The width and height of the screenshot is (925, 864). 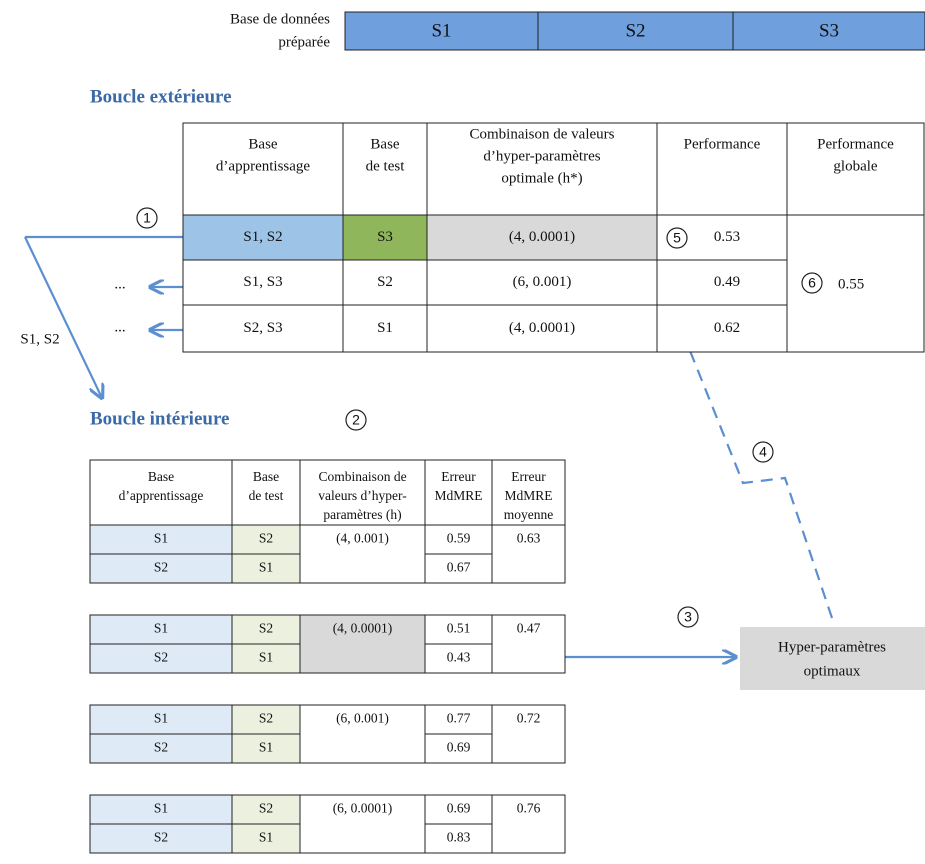 What do you see at coordinates (280, 19) in the screenshot?
I see `dataset-label: Base de données` at bounding box center [280, 19].